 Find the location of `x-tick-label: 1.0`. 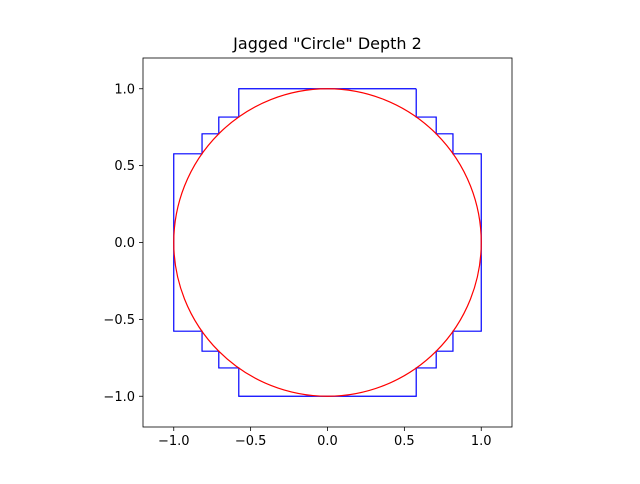

x-tick-label: 1.0 is located at coordinates (481, 441).